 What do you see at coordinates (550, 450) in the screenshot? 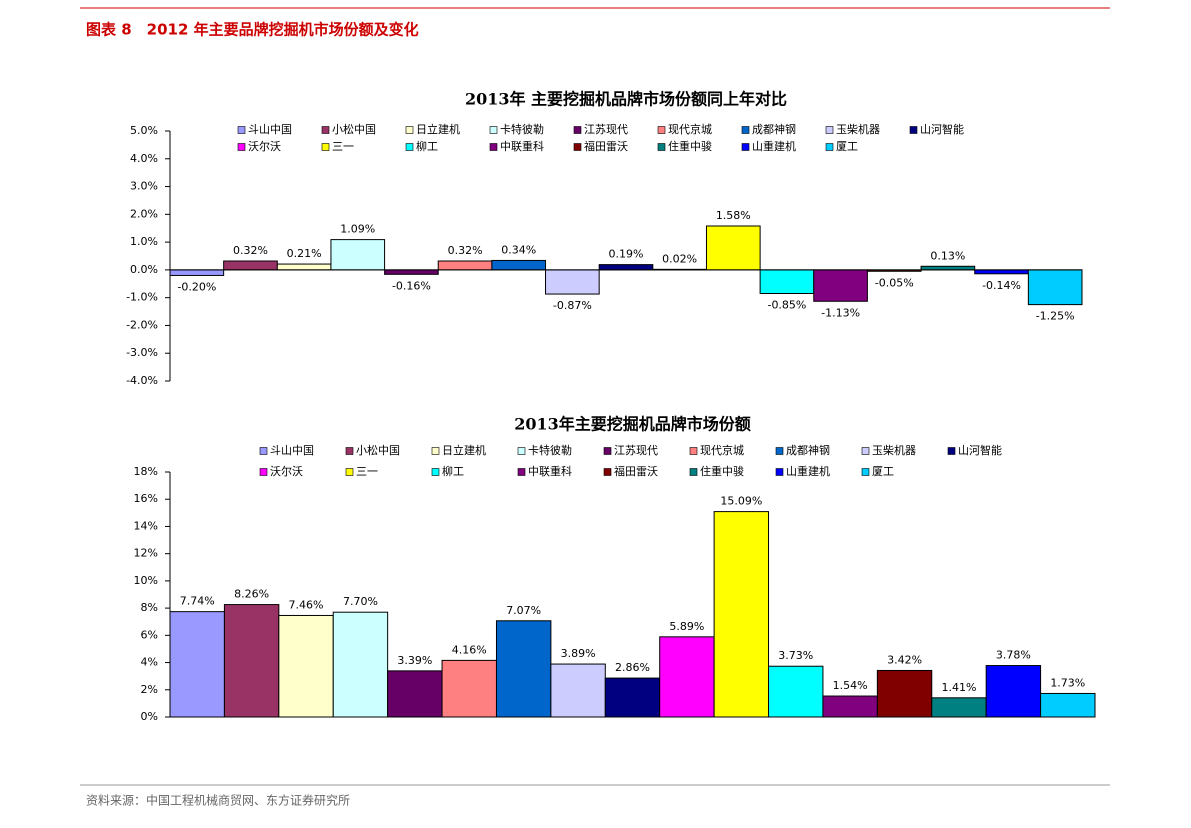
I see `legend-label: 卡特彼勒` at bounding box center [550, 450].